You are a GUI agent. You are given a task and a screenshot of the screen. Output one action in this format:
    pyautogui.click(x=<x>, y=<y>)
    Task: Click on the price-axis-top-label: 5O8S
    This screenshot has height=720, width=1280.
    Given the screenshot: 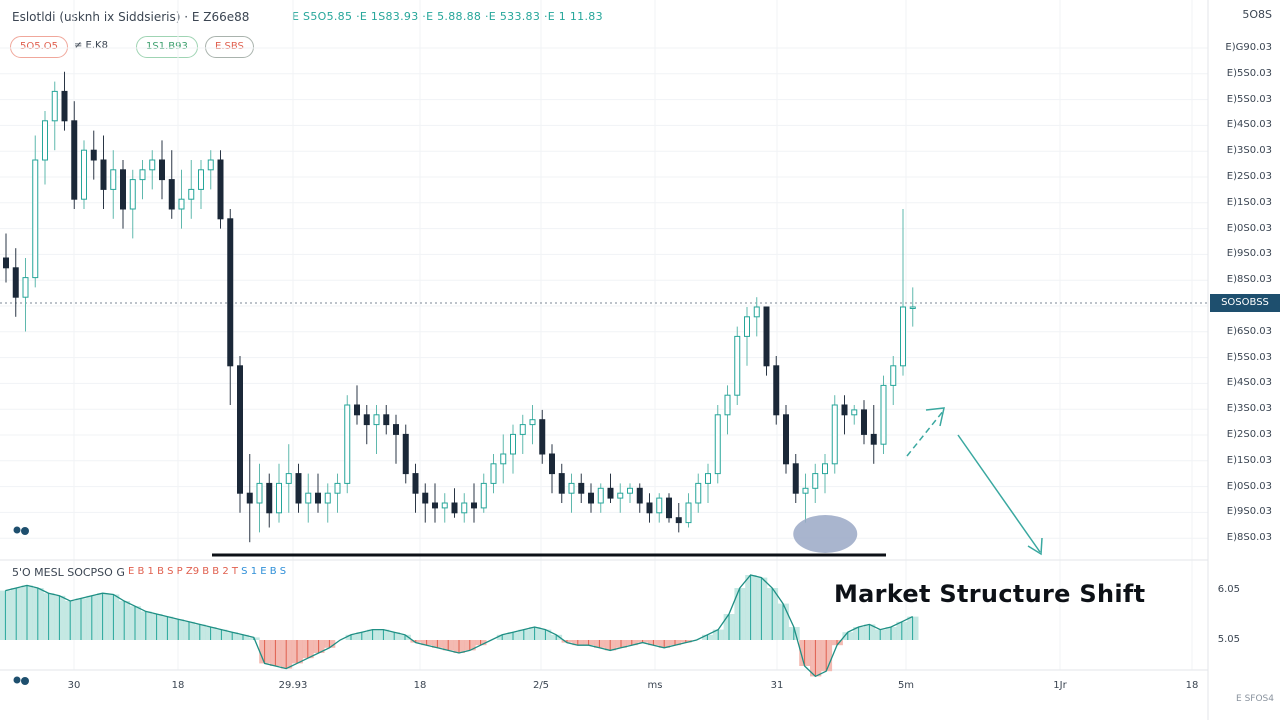 What is the action you would take?
    pyautogui.click(x=1257, y=14)
    